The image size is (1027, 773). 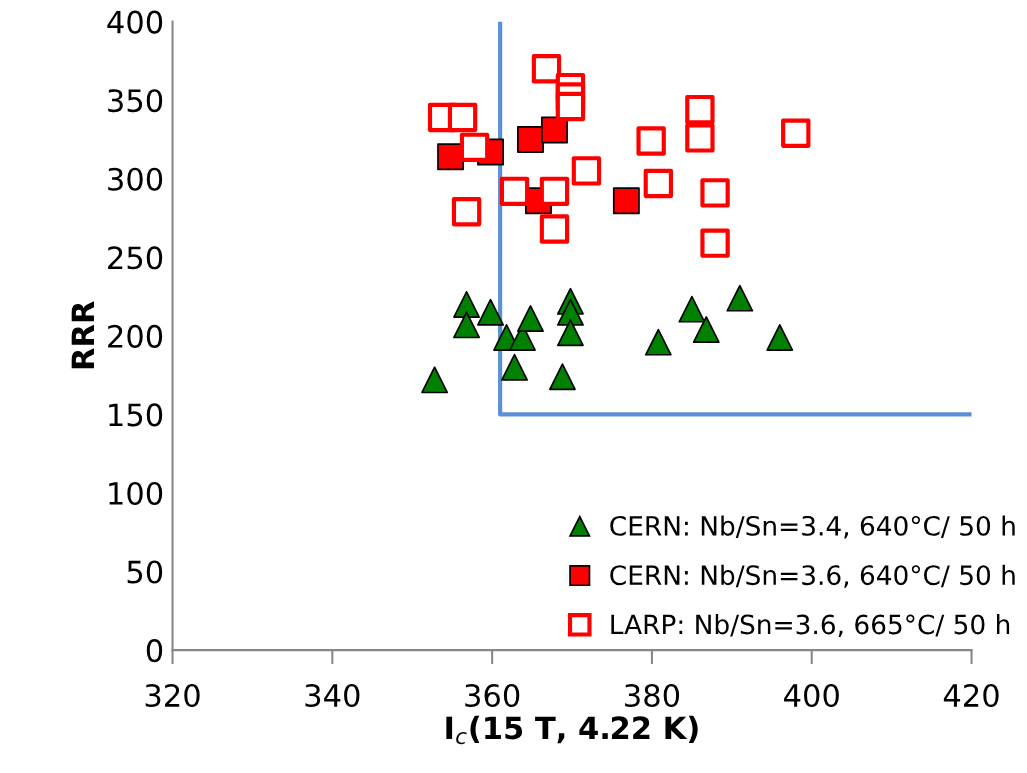 I want to click on y-tick-label: 50, so click(x=145, y=572).